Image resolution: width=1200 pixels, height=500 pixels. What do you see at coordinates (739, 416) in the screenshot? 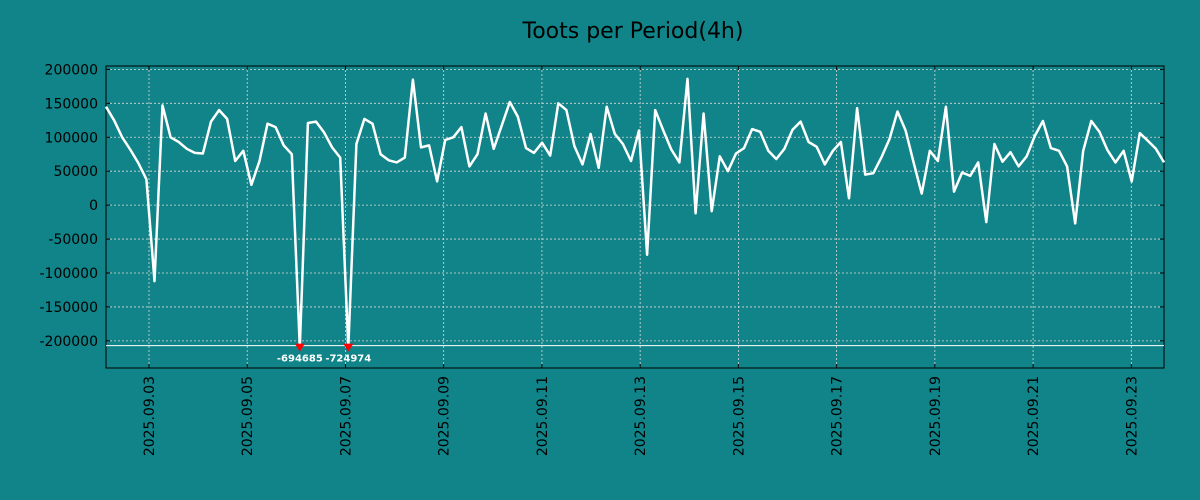
I see `x-tick-label: 2025.09.15` at bounding box center [739, 416].